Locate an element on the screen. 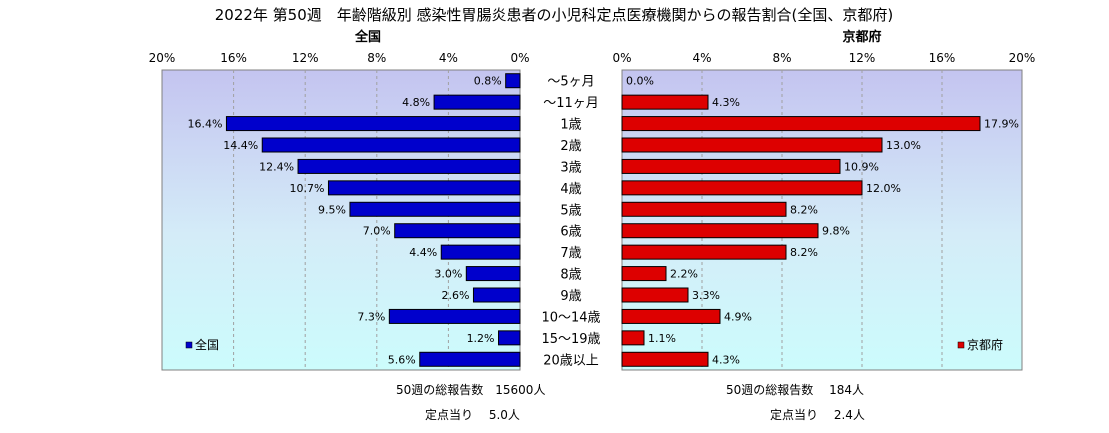  kyoto-tick-label: 20% is located at coordinates (1022, 58).